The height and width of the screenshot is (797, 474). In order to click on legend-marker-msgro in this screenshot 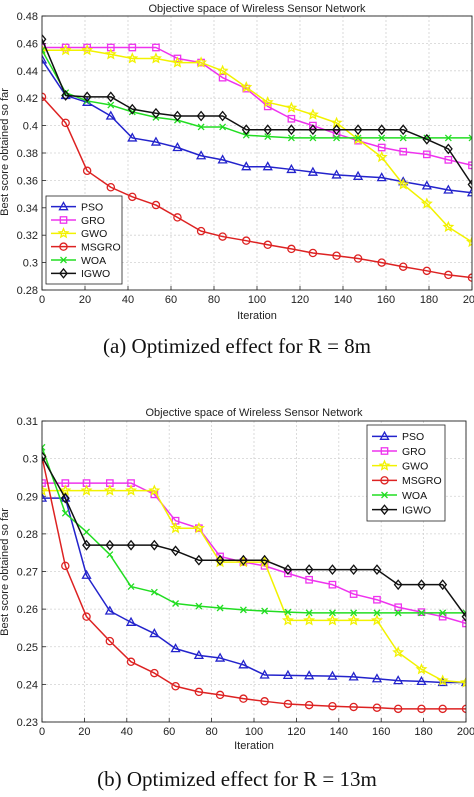, I will do `click(63, 246)`.